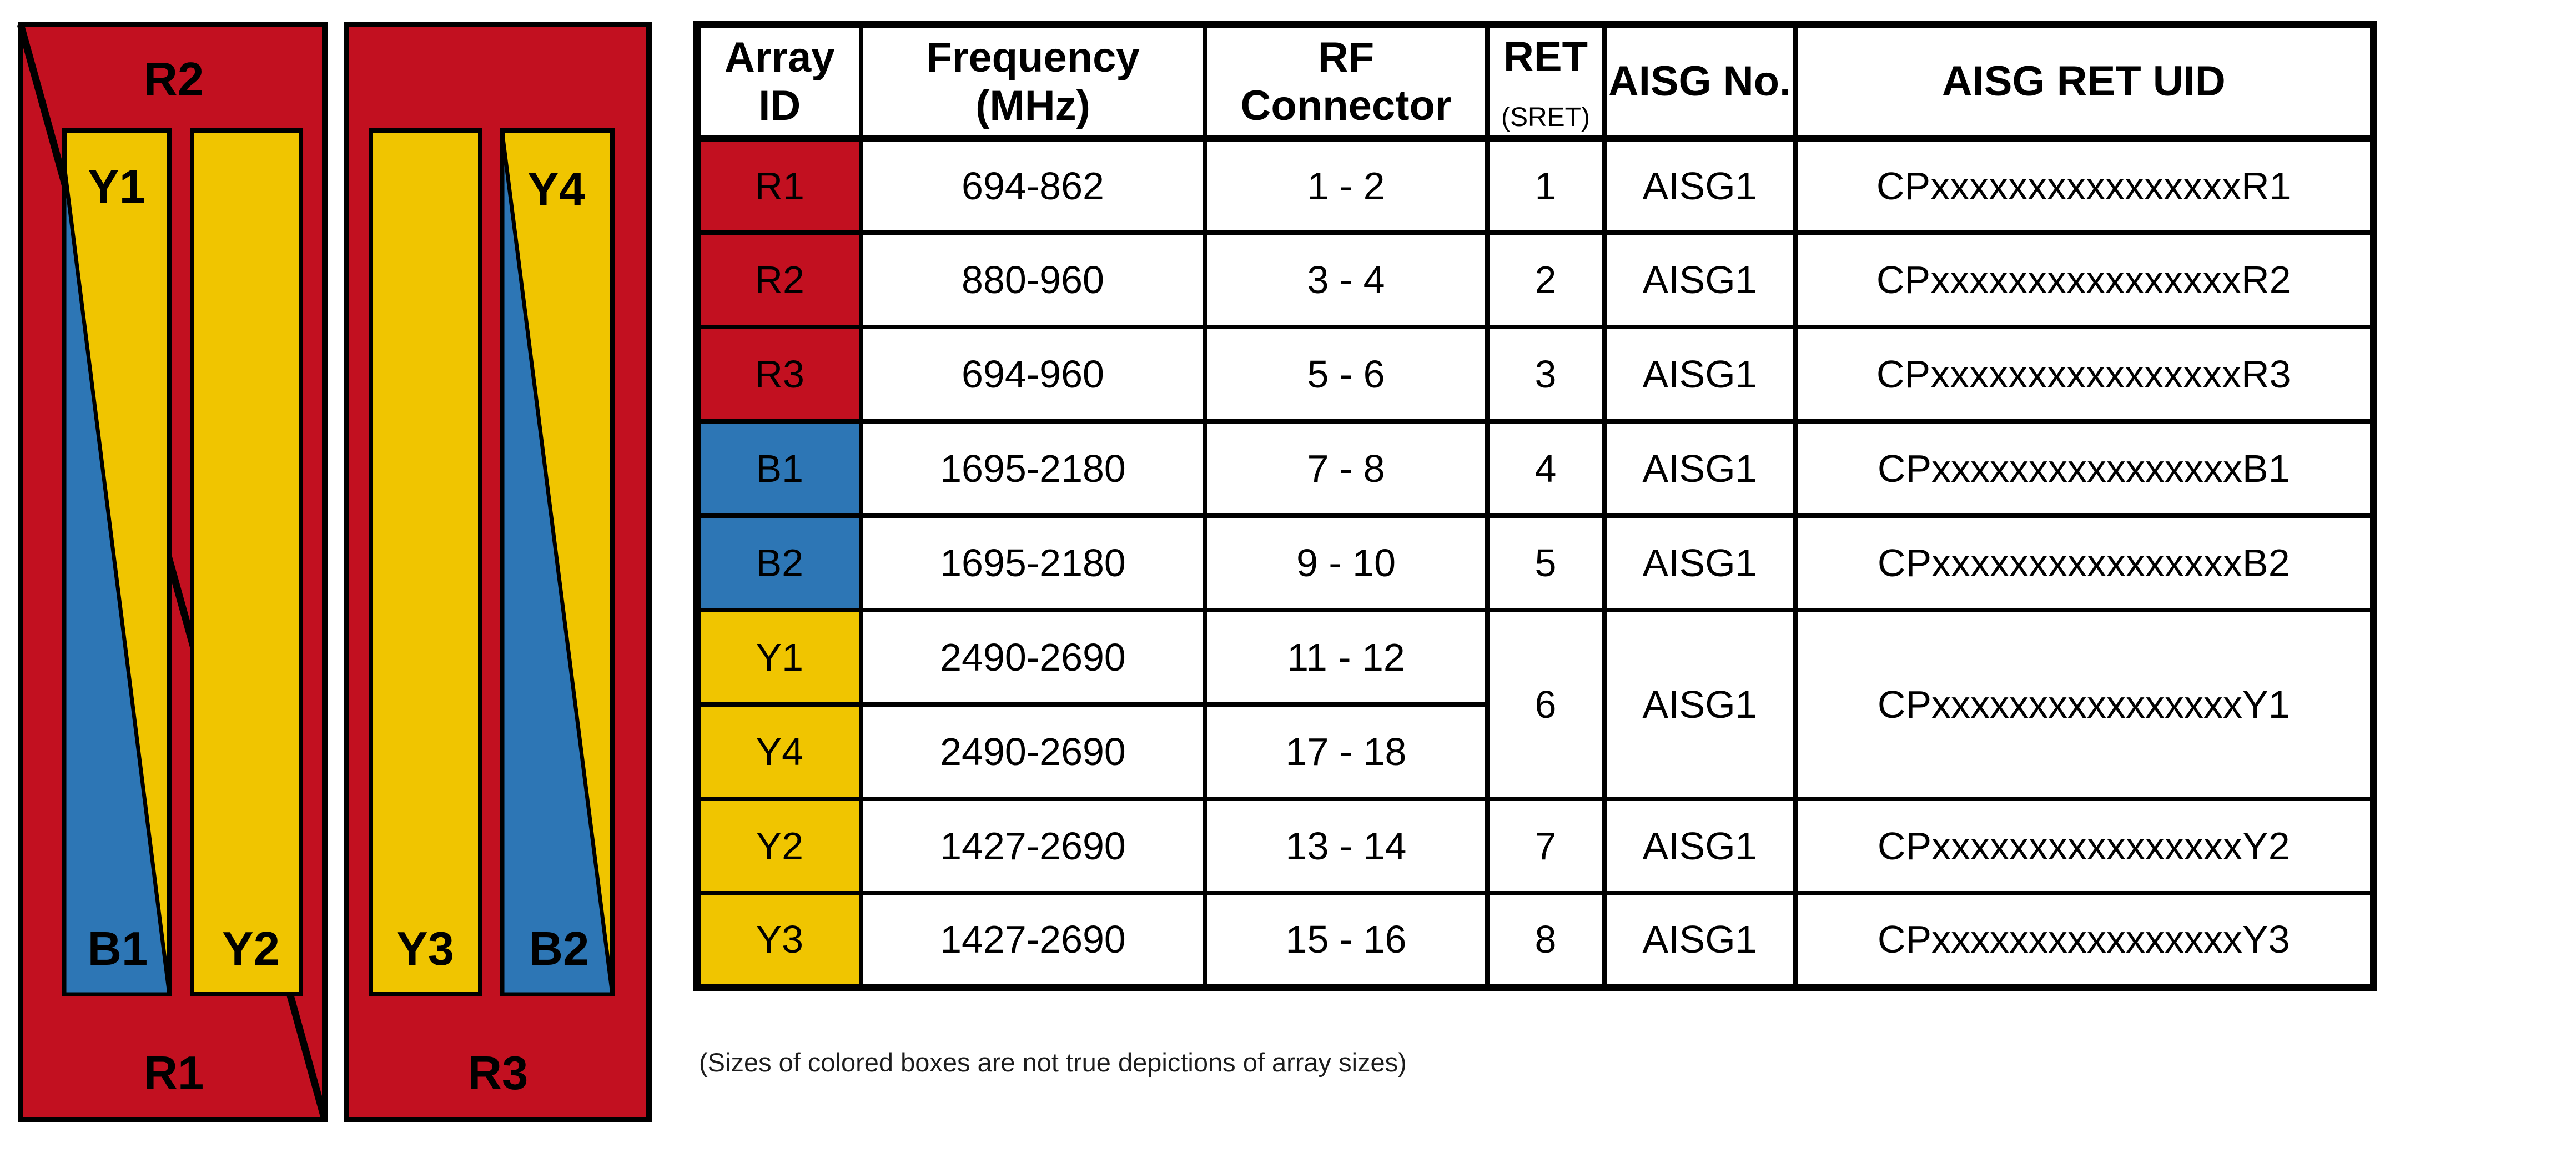 This screenshot has height=1168, width=2576. I want to click on cell-array-id: R1, so click(779, 185).